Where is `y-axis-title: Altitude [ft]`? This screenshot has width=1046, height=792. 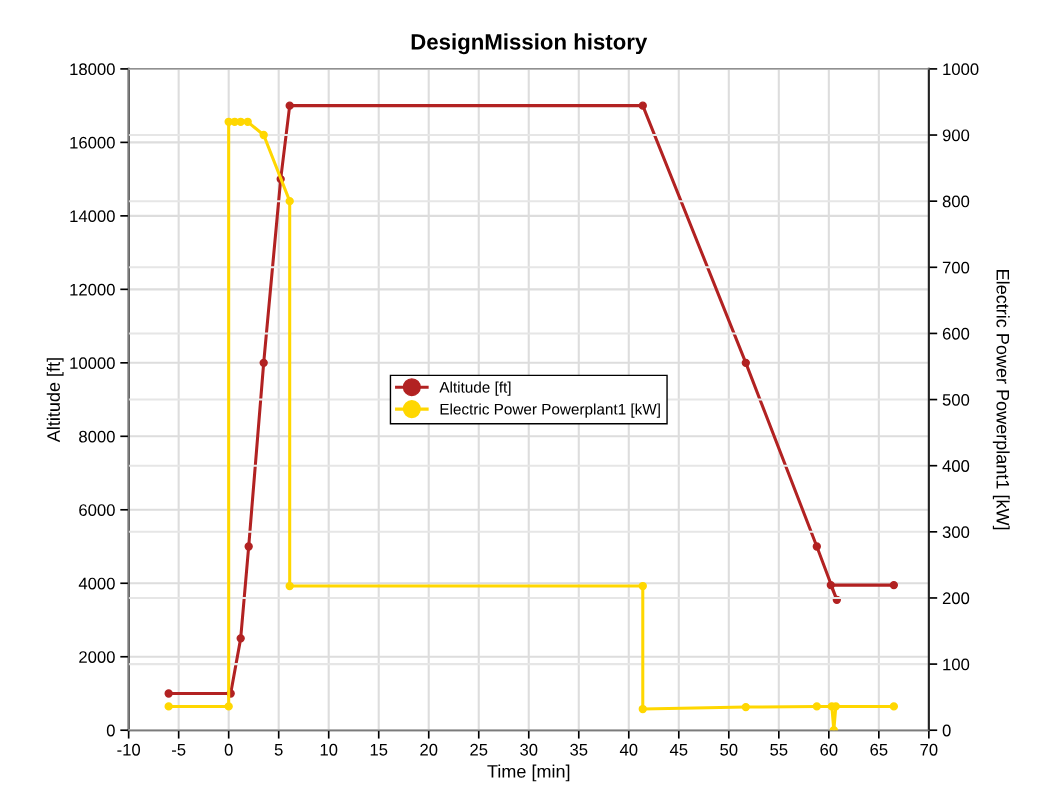 y-axis-title: Altitude [ft] is located at coordinates (55, 400).